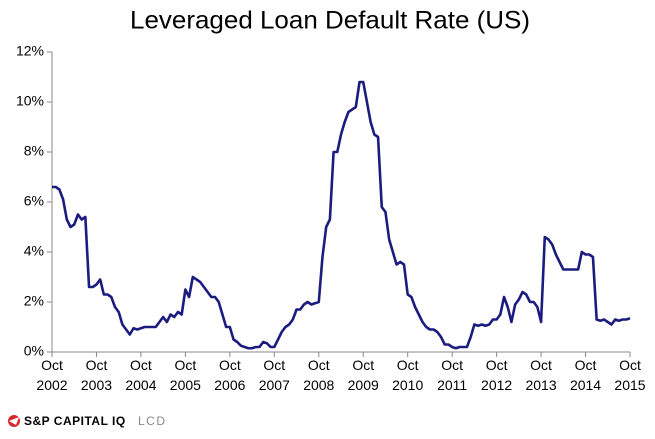 The width and height of the screenshot is (655, 439). What do you see at coordinates (140, 375) in the screenshot?
I see `x-tick-label: Oct 2004` at bounding box center [140, 375].